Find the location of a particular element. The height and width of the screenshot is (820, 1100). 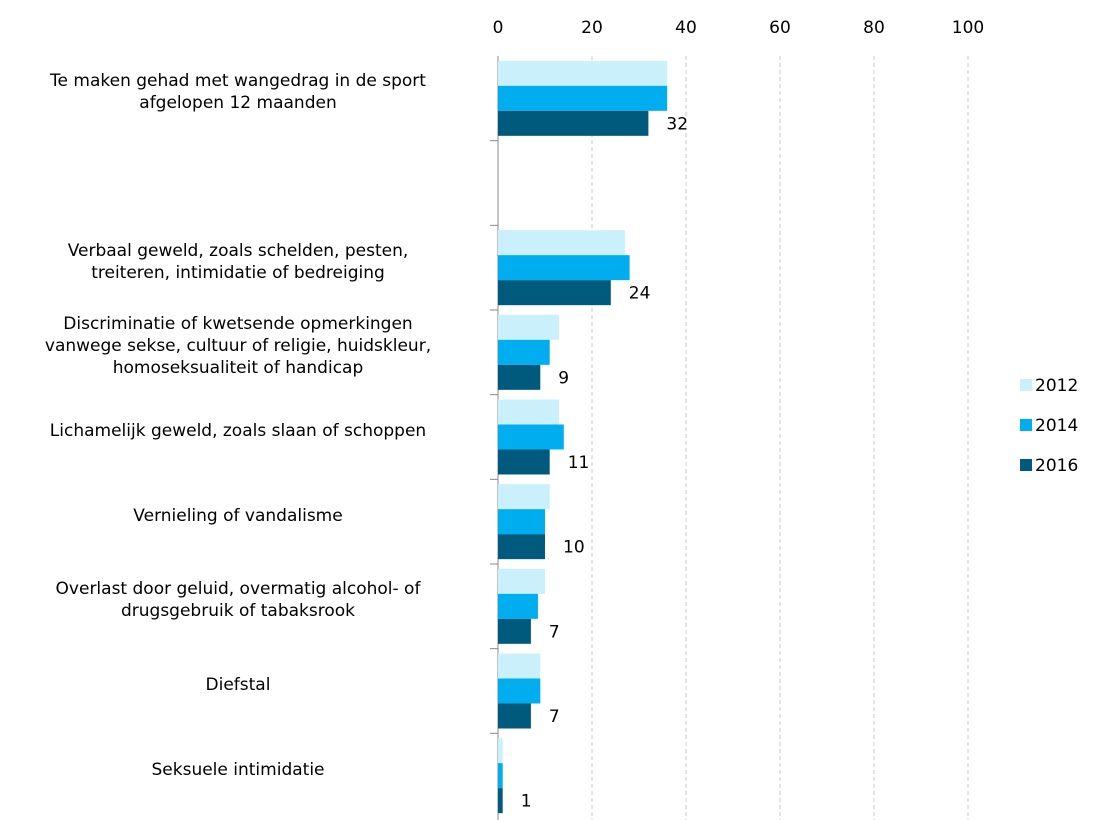

x-tick-label: 100 is located at coordinates (968, 28).